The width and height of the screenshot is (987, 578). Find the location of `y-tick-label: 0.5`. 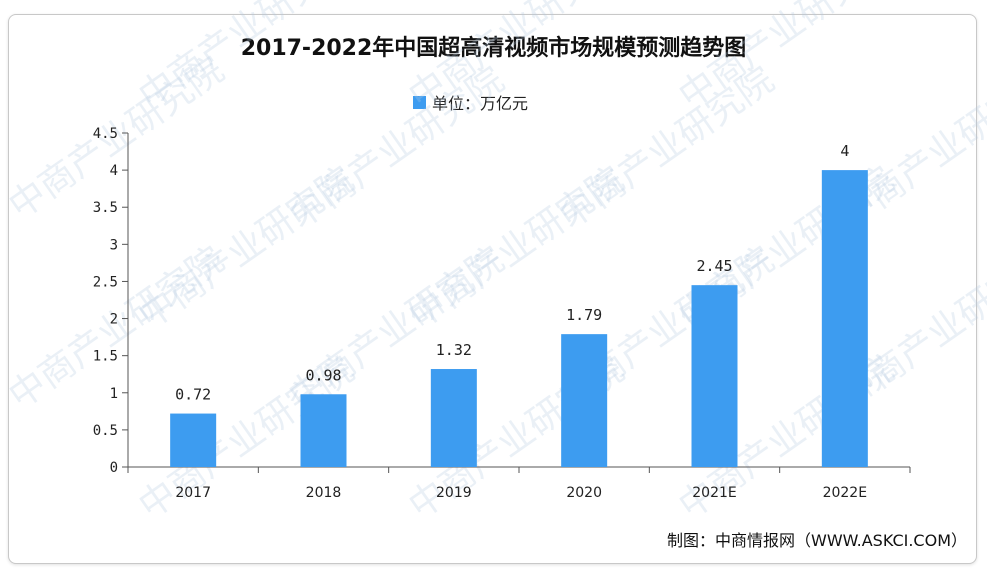

y-tick-label: 0.5 is located at coordinates (105, 431).